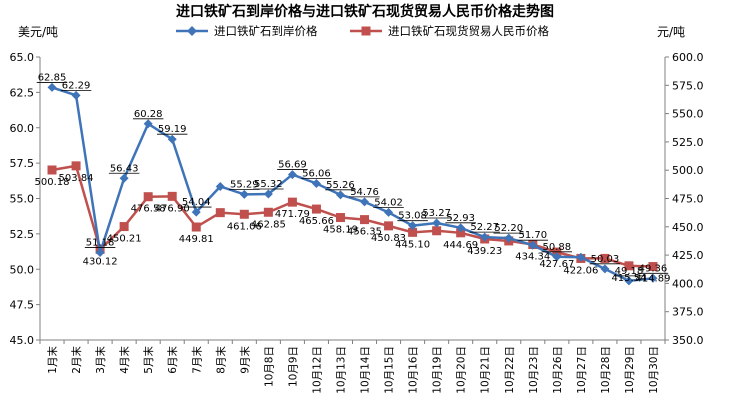 The height and width of the screenshot is (407, 731). I want to click on data-label: 55.29, so click(244, 184).